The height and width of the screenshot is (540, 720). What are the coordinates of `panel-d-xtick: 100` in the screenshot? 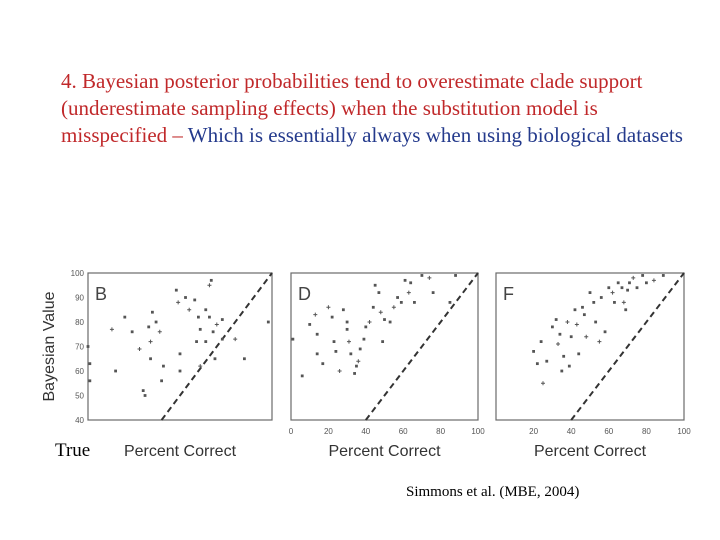 It's located at (478, 431).